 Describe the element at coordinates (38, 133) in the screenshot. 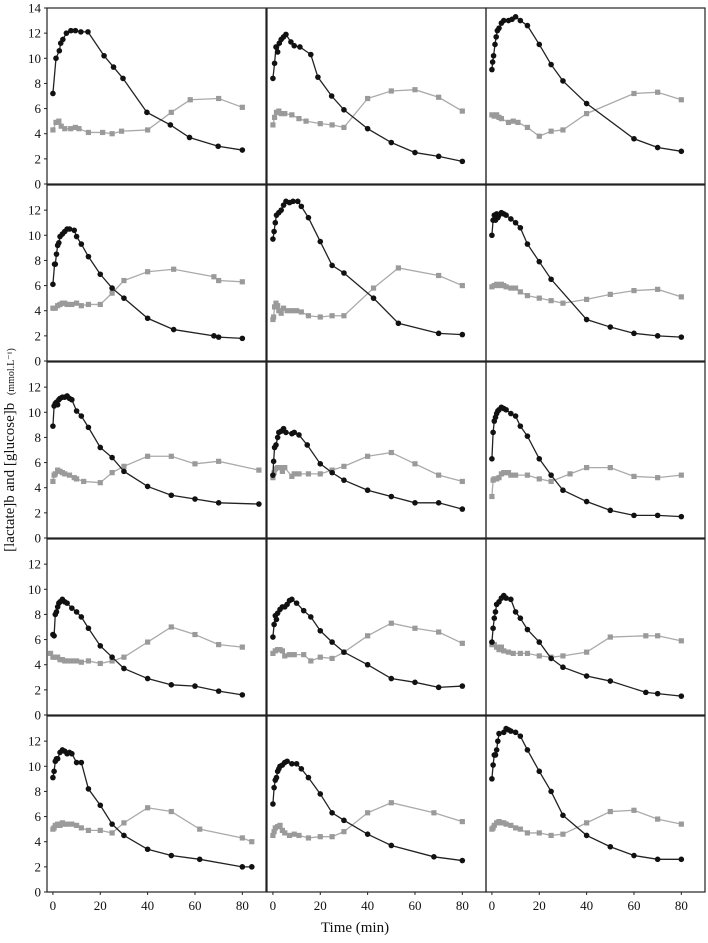

I see `y-tick-label: 4` at that location.